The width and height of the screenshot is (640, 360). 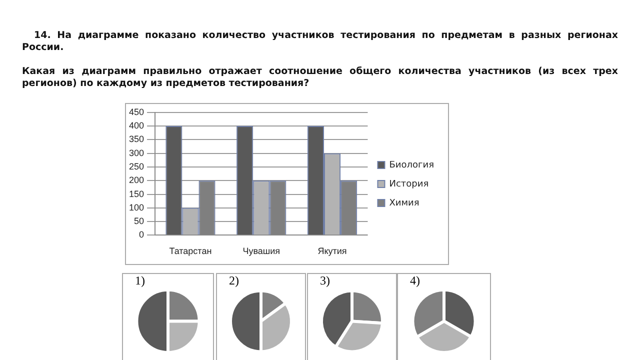 What do you see at coordinates (190, 251) in the screenshot?
I see `x-tick-label: Татарстан` at bounding box center [190, 251].